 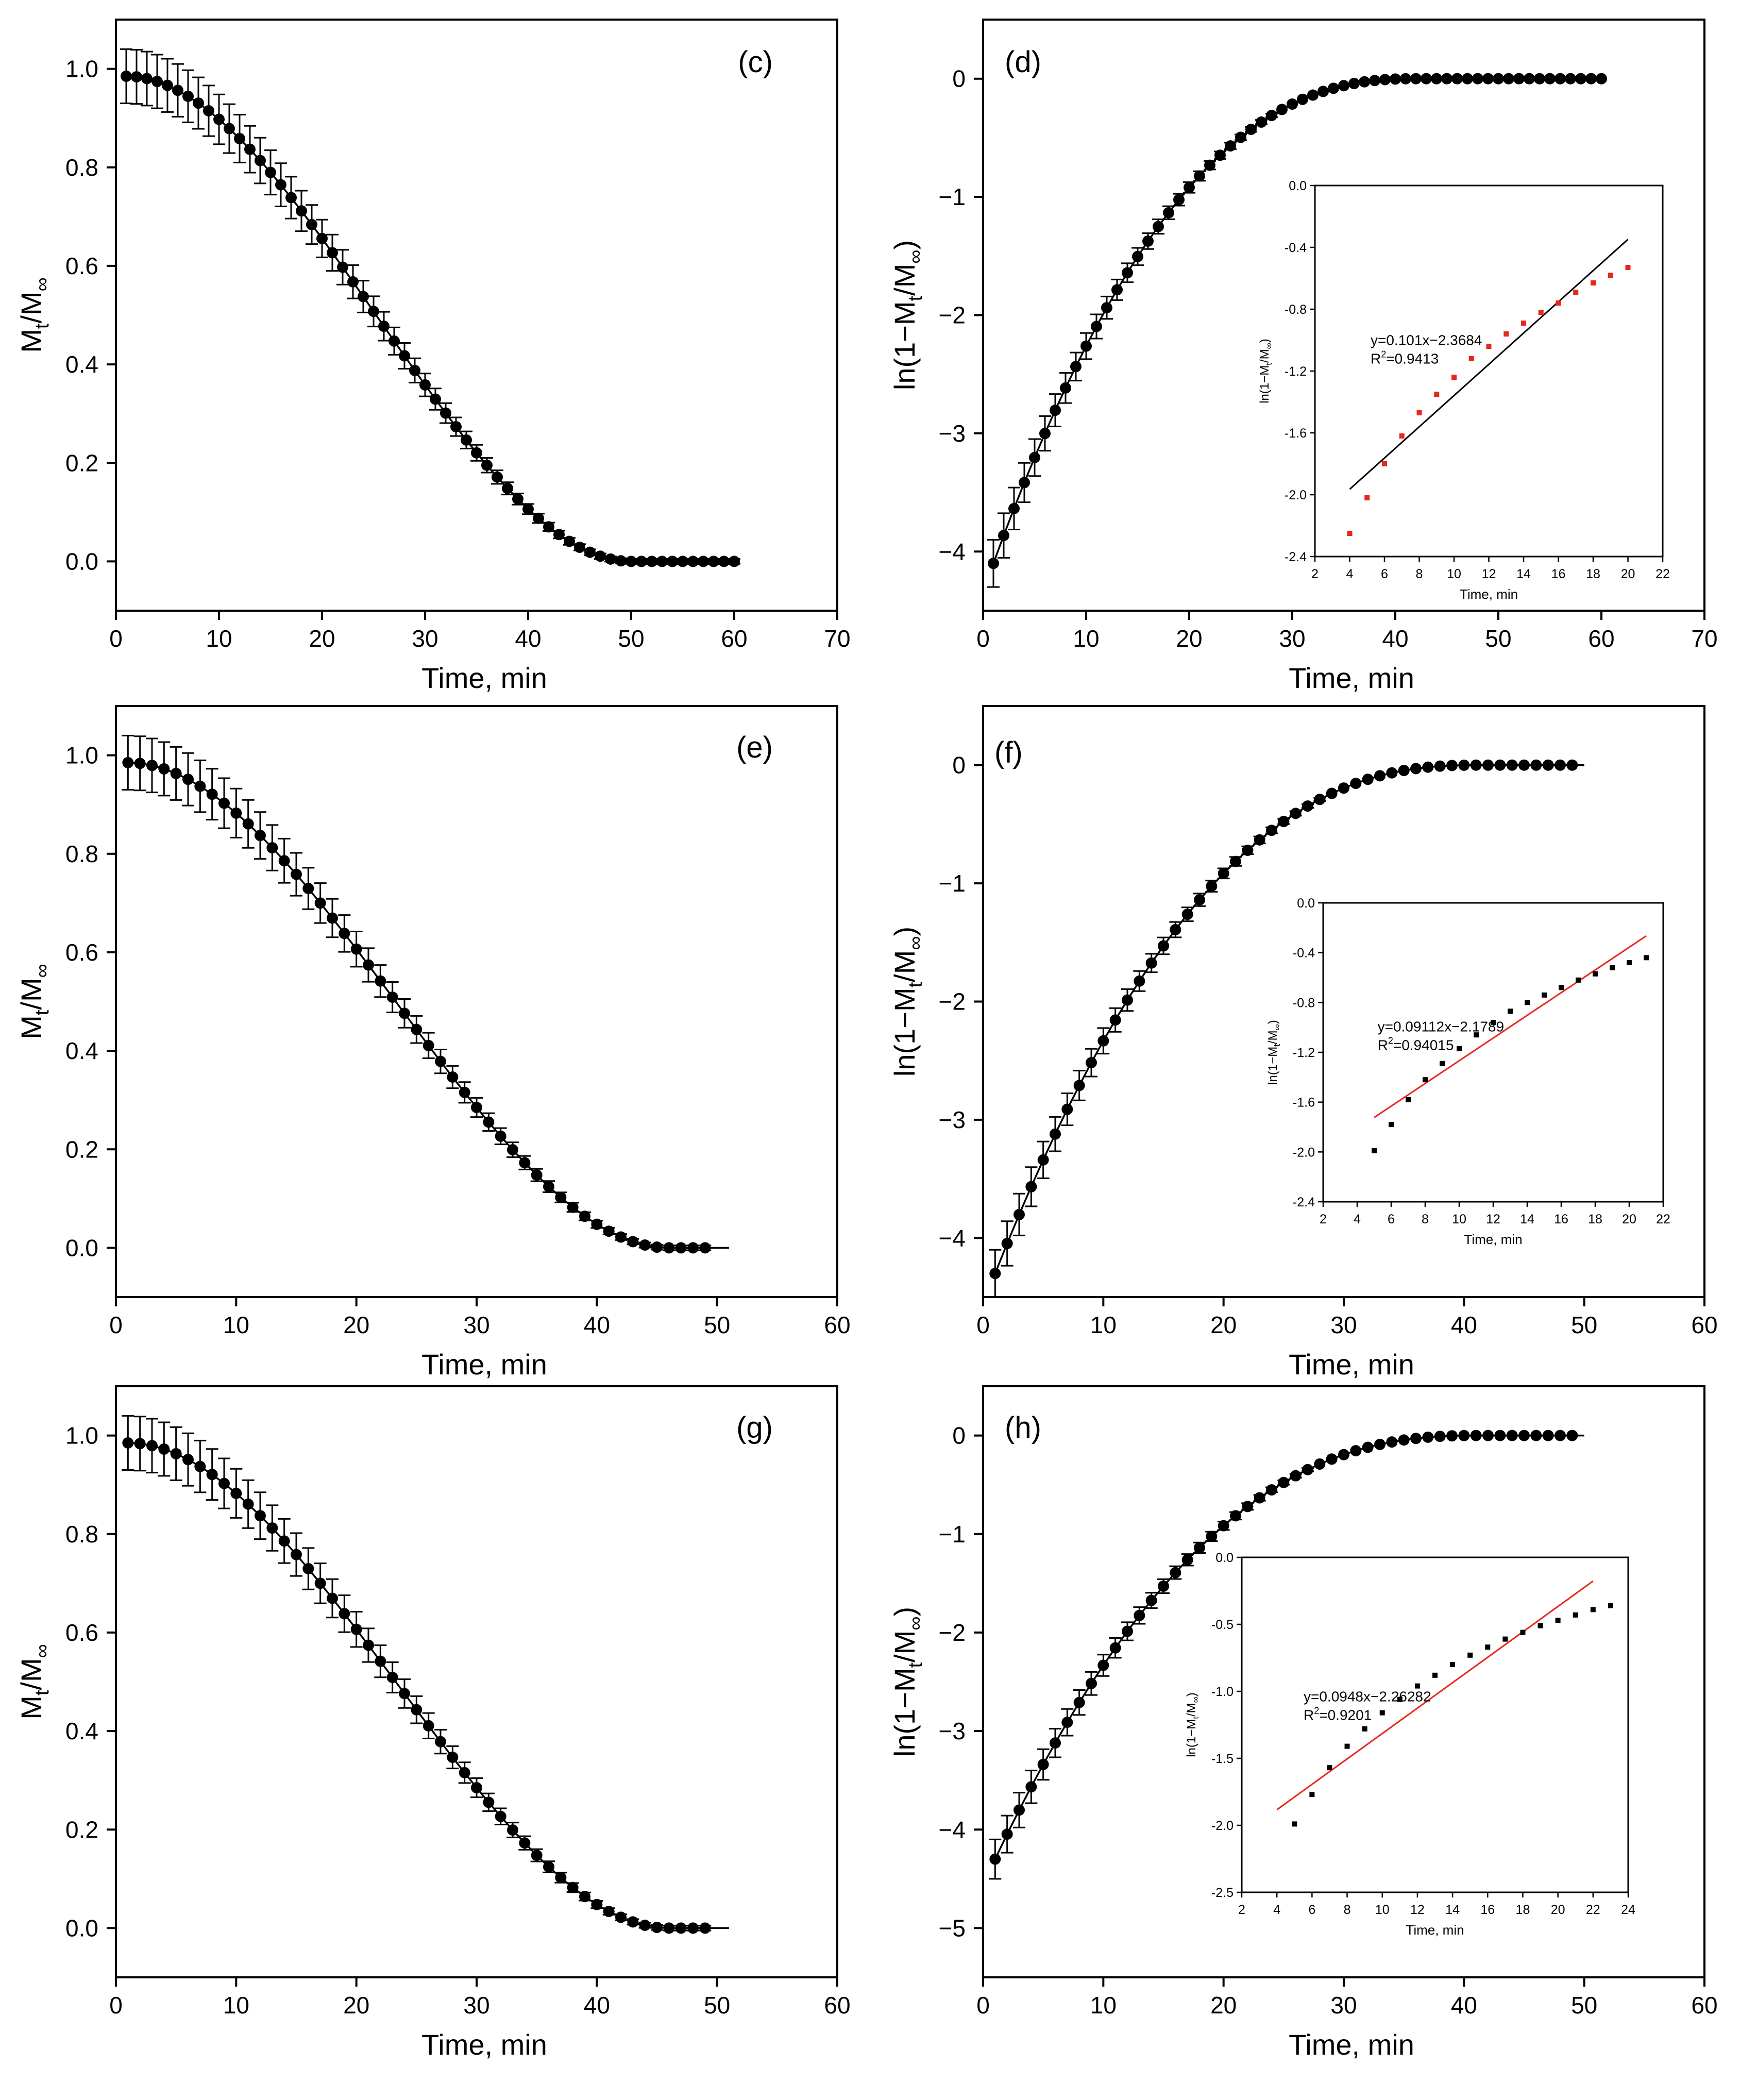 What do you see at coordinates (1425, 1219) in the screenshot?
I see `inset-x-tick-label: 8` at bounding box center [1425, 1219].